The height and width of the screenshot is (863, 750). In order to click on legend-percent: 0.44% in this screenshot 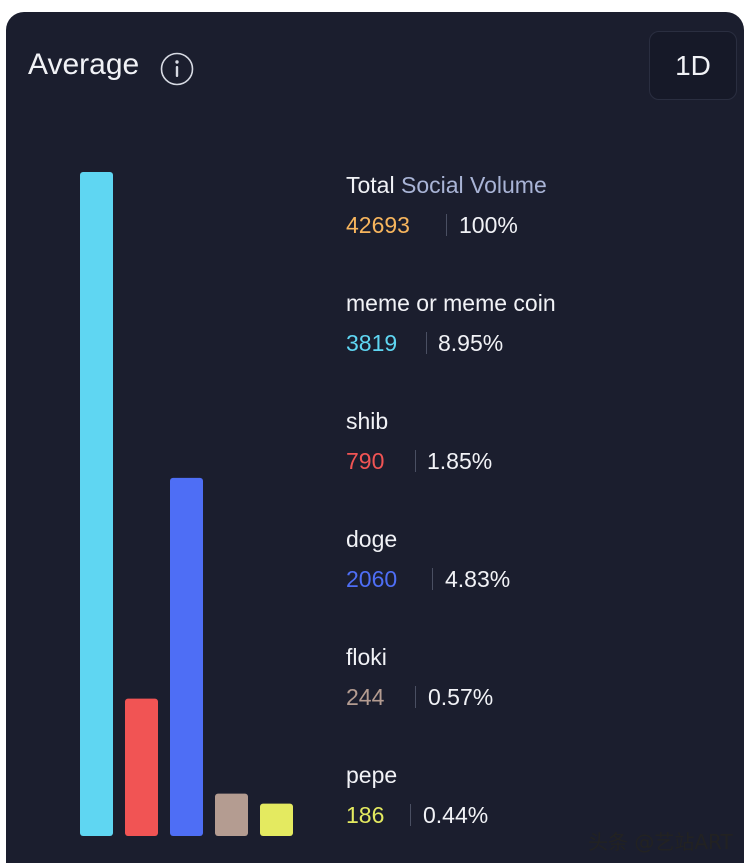, I will do `click(456, 815)`.